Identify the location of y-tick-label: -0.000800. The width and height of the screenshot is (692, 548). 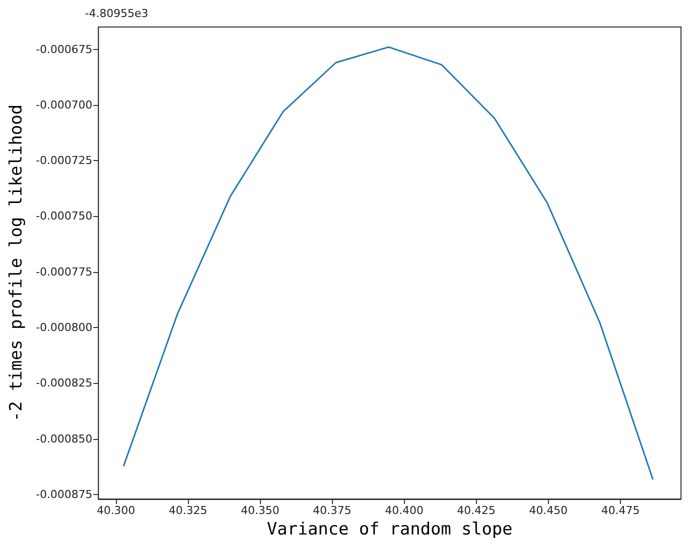
(64, 327).